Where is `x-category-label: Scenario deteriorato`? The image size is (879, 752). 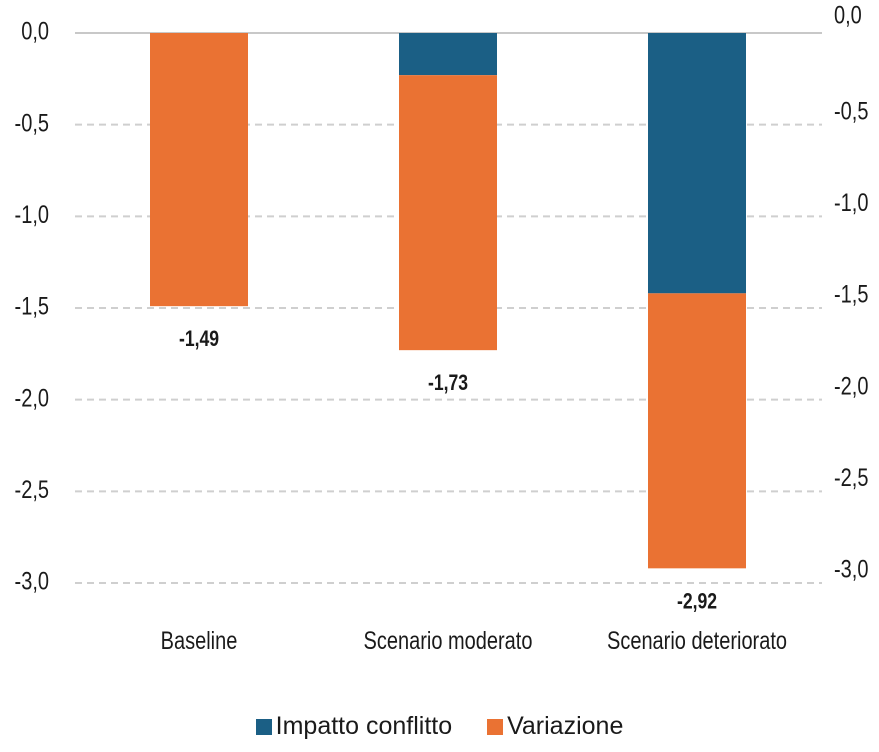
x-category-label: Scenario deteriorato is located at coordinates (697, 641).